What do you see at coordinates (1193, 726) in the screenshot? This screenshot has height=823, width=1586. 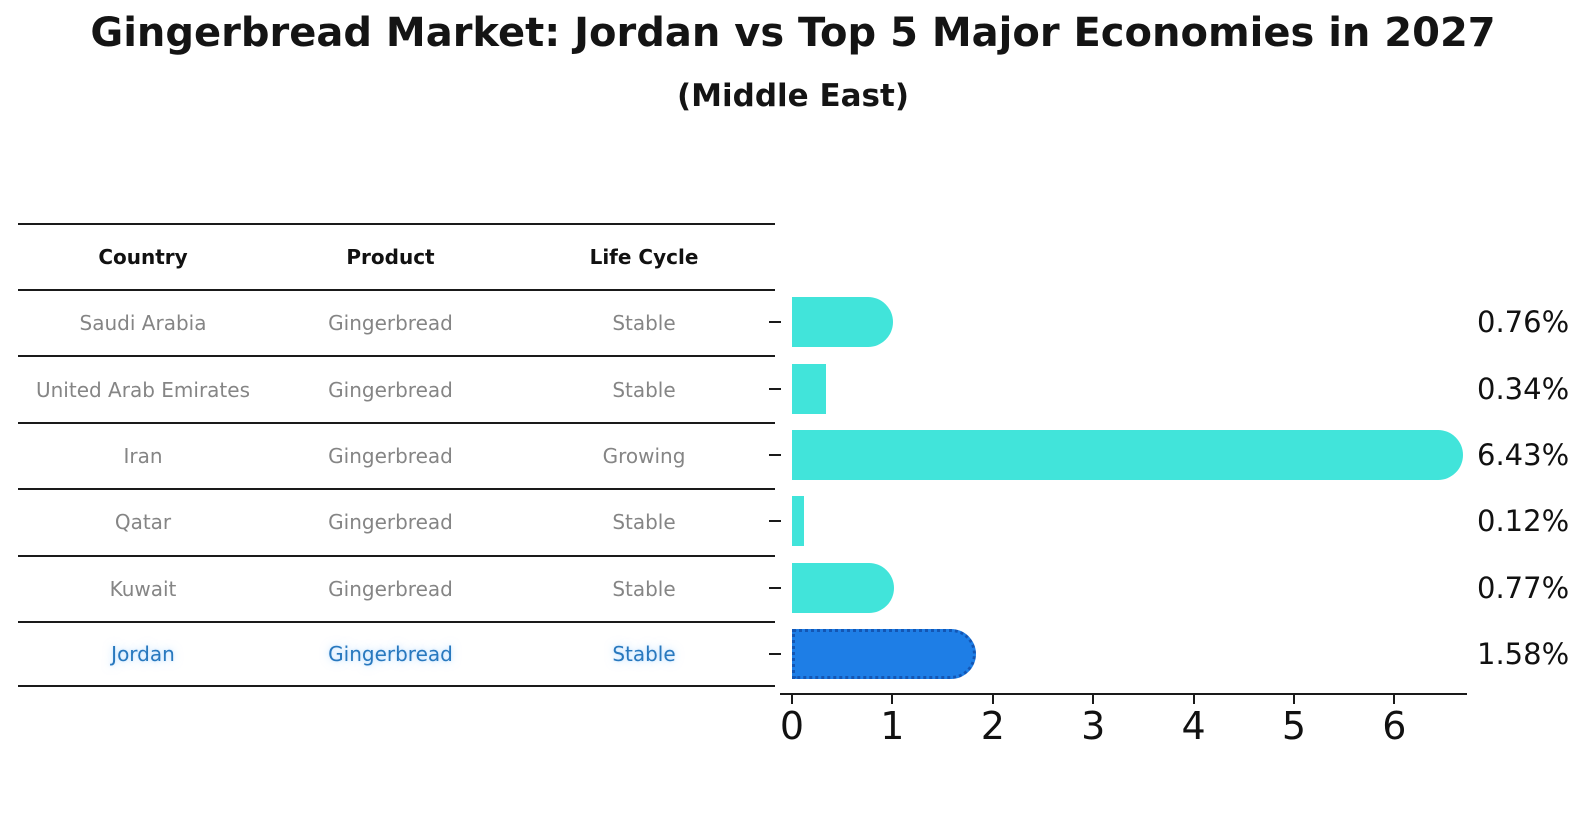 I see `x-tick-label: 4` at bounding box center [1193, 726].